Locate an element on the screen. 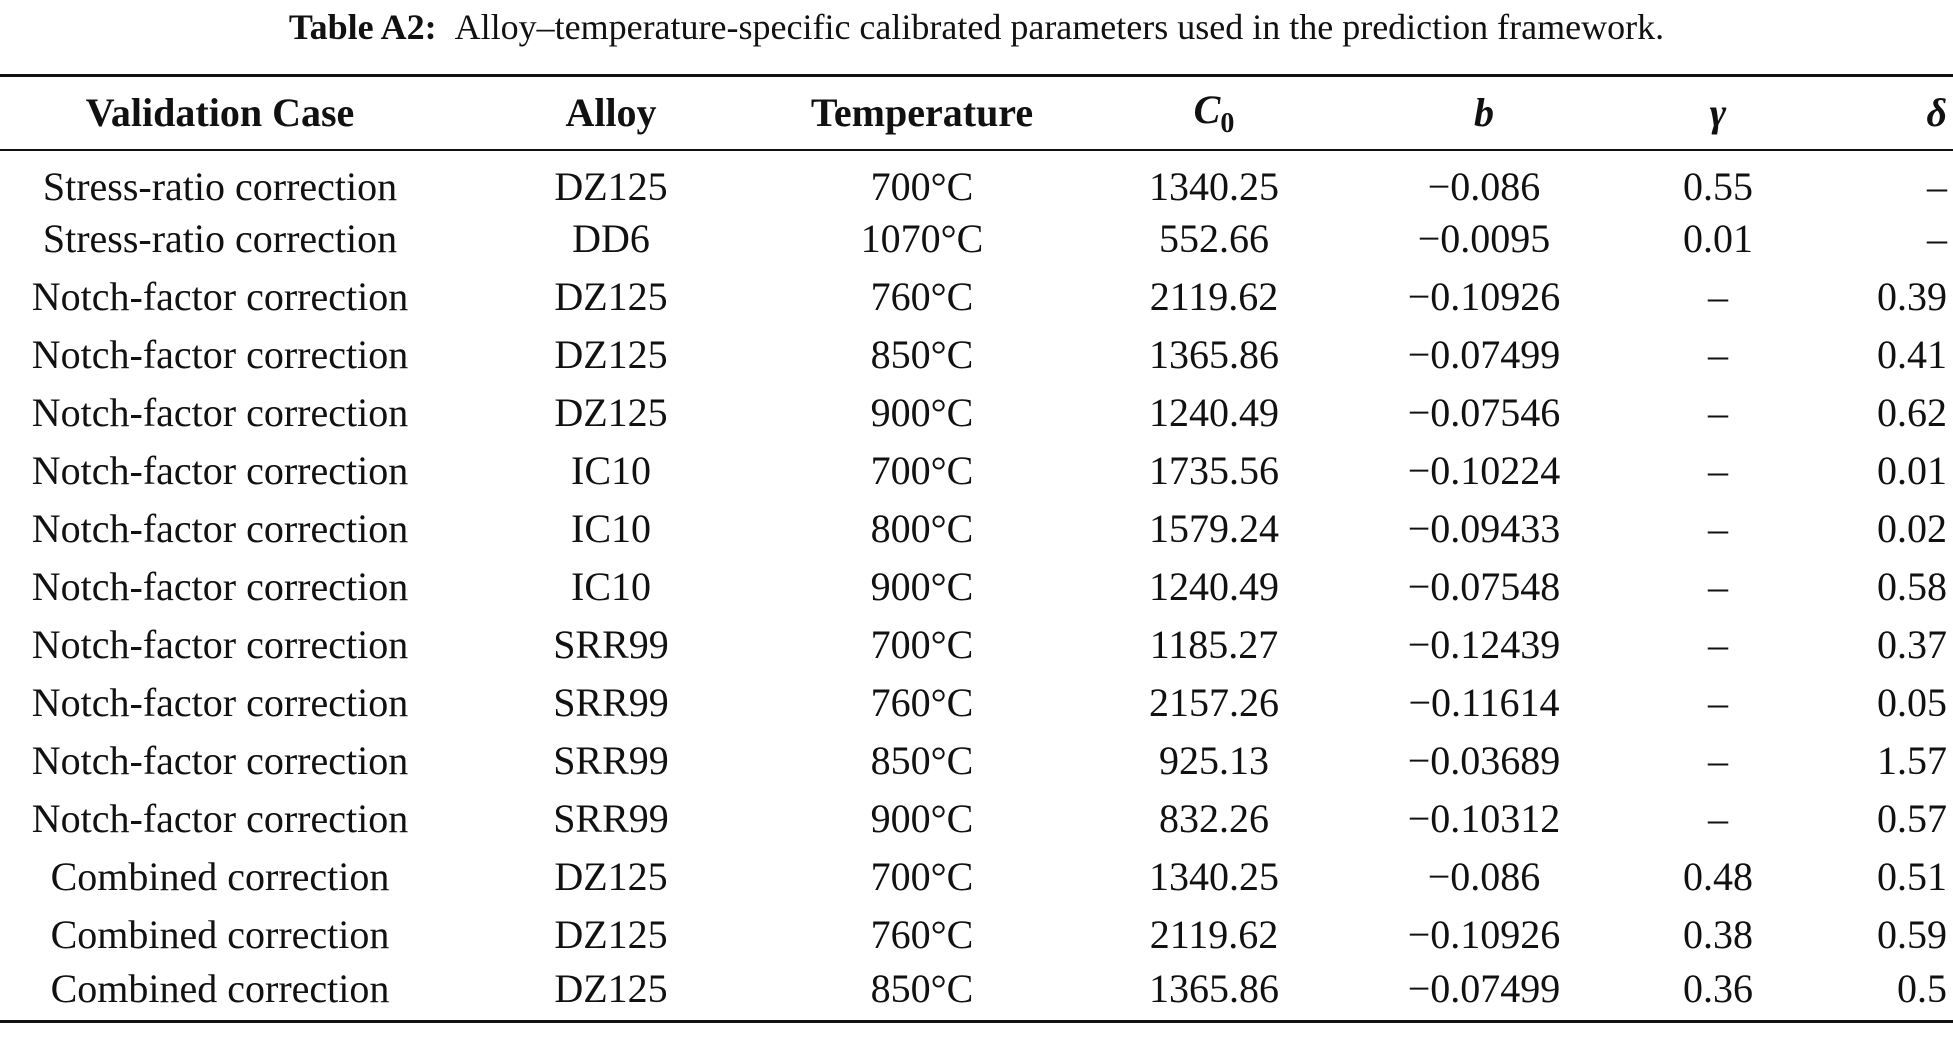 This screenshot has width=1953, height=1039. header-cell: δ is located at coordinates (1893, 112).